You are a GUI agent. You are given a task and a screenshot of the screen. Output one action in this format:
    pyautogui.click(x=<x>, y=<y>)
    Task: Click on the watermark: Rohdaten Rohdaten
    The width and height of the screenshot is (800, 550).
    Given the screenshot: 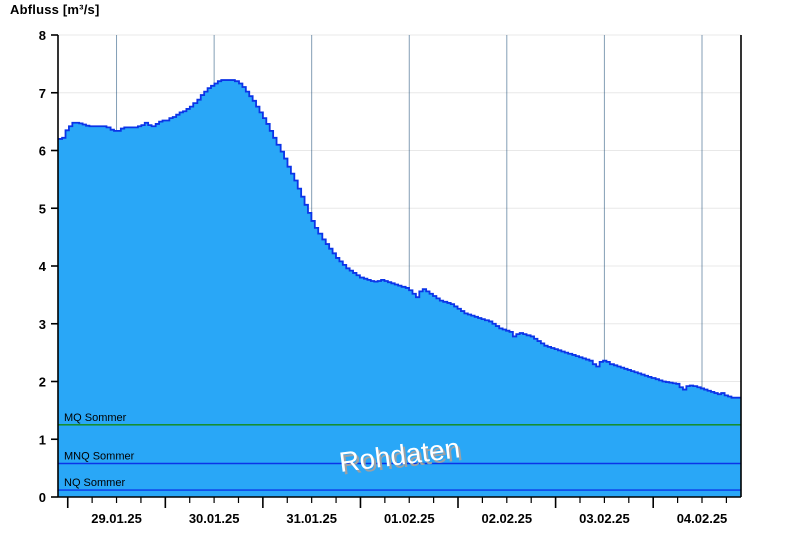 What is the action you would take?
    pyautogui.click(x=400, y=456)
    